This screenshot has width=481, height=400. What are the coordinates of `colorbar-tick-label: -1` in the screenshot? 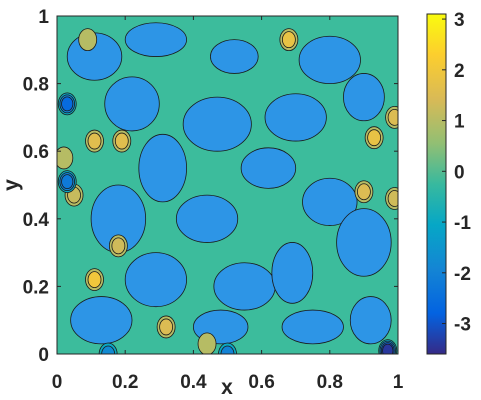 It's located at (462, 223).